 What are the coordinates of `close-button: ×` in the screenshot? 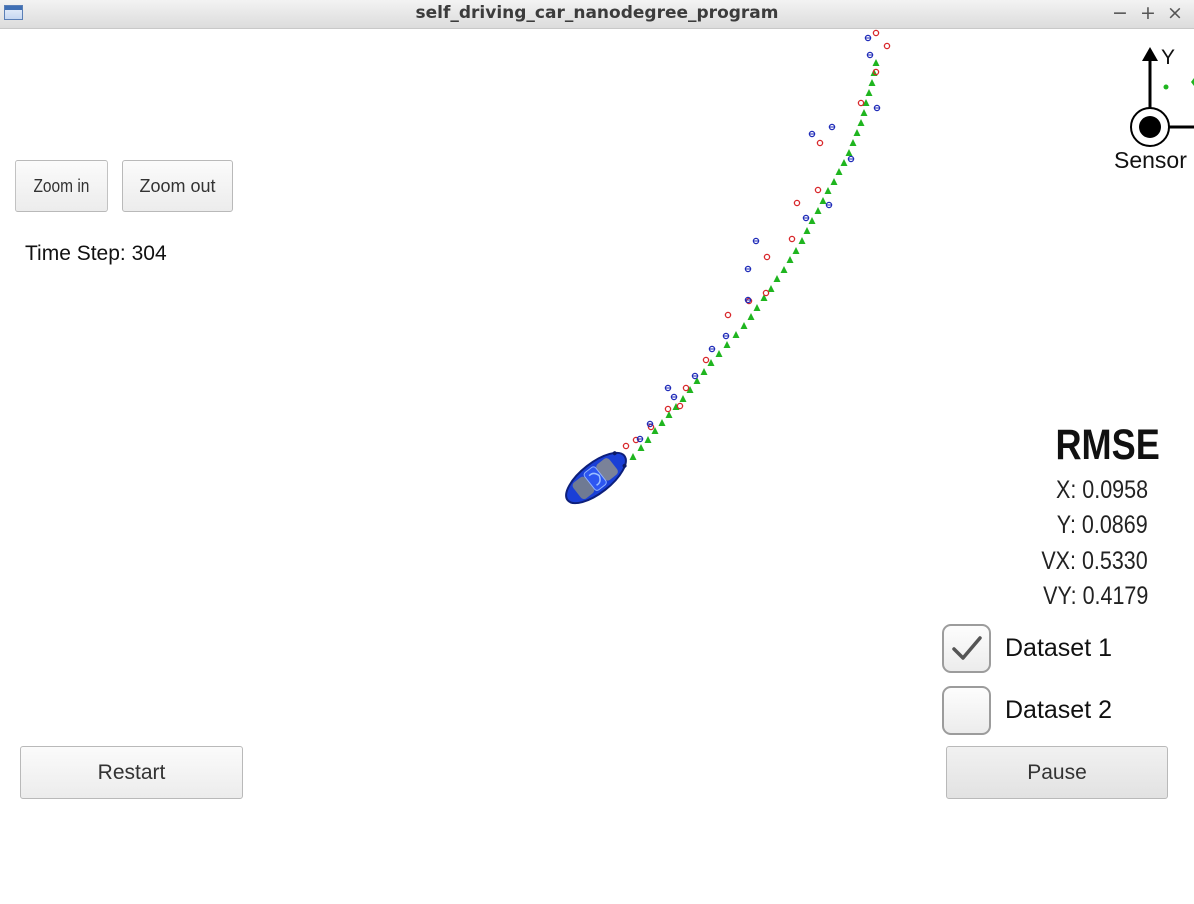 It's located at (1175, 13).